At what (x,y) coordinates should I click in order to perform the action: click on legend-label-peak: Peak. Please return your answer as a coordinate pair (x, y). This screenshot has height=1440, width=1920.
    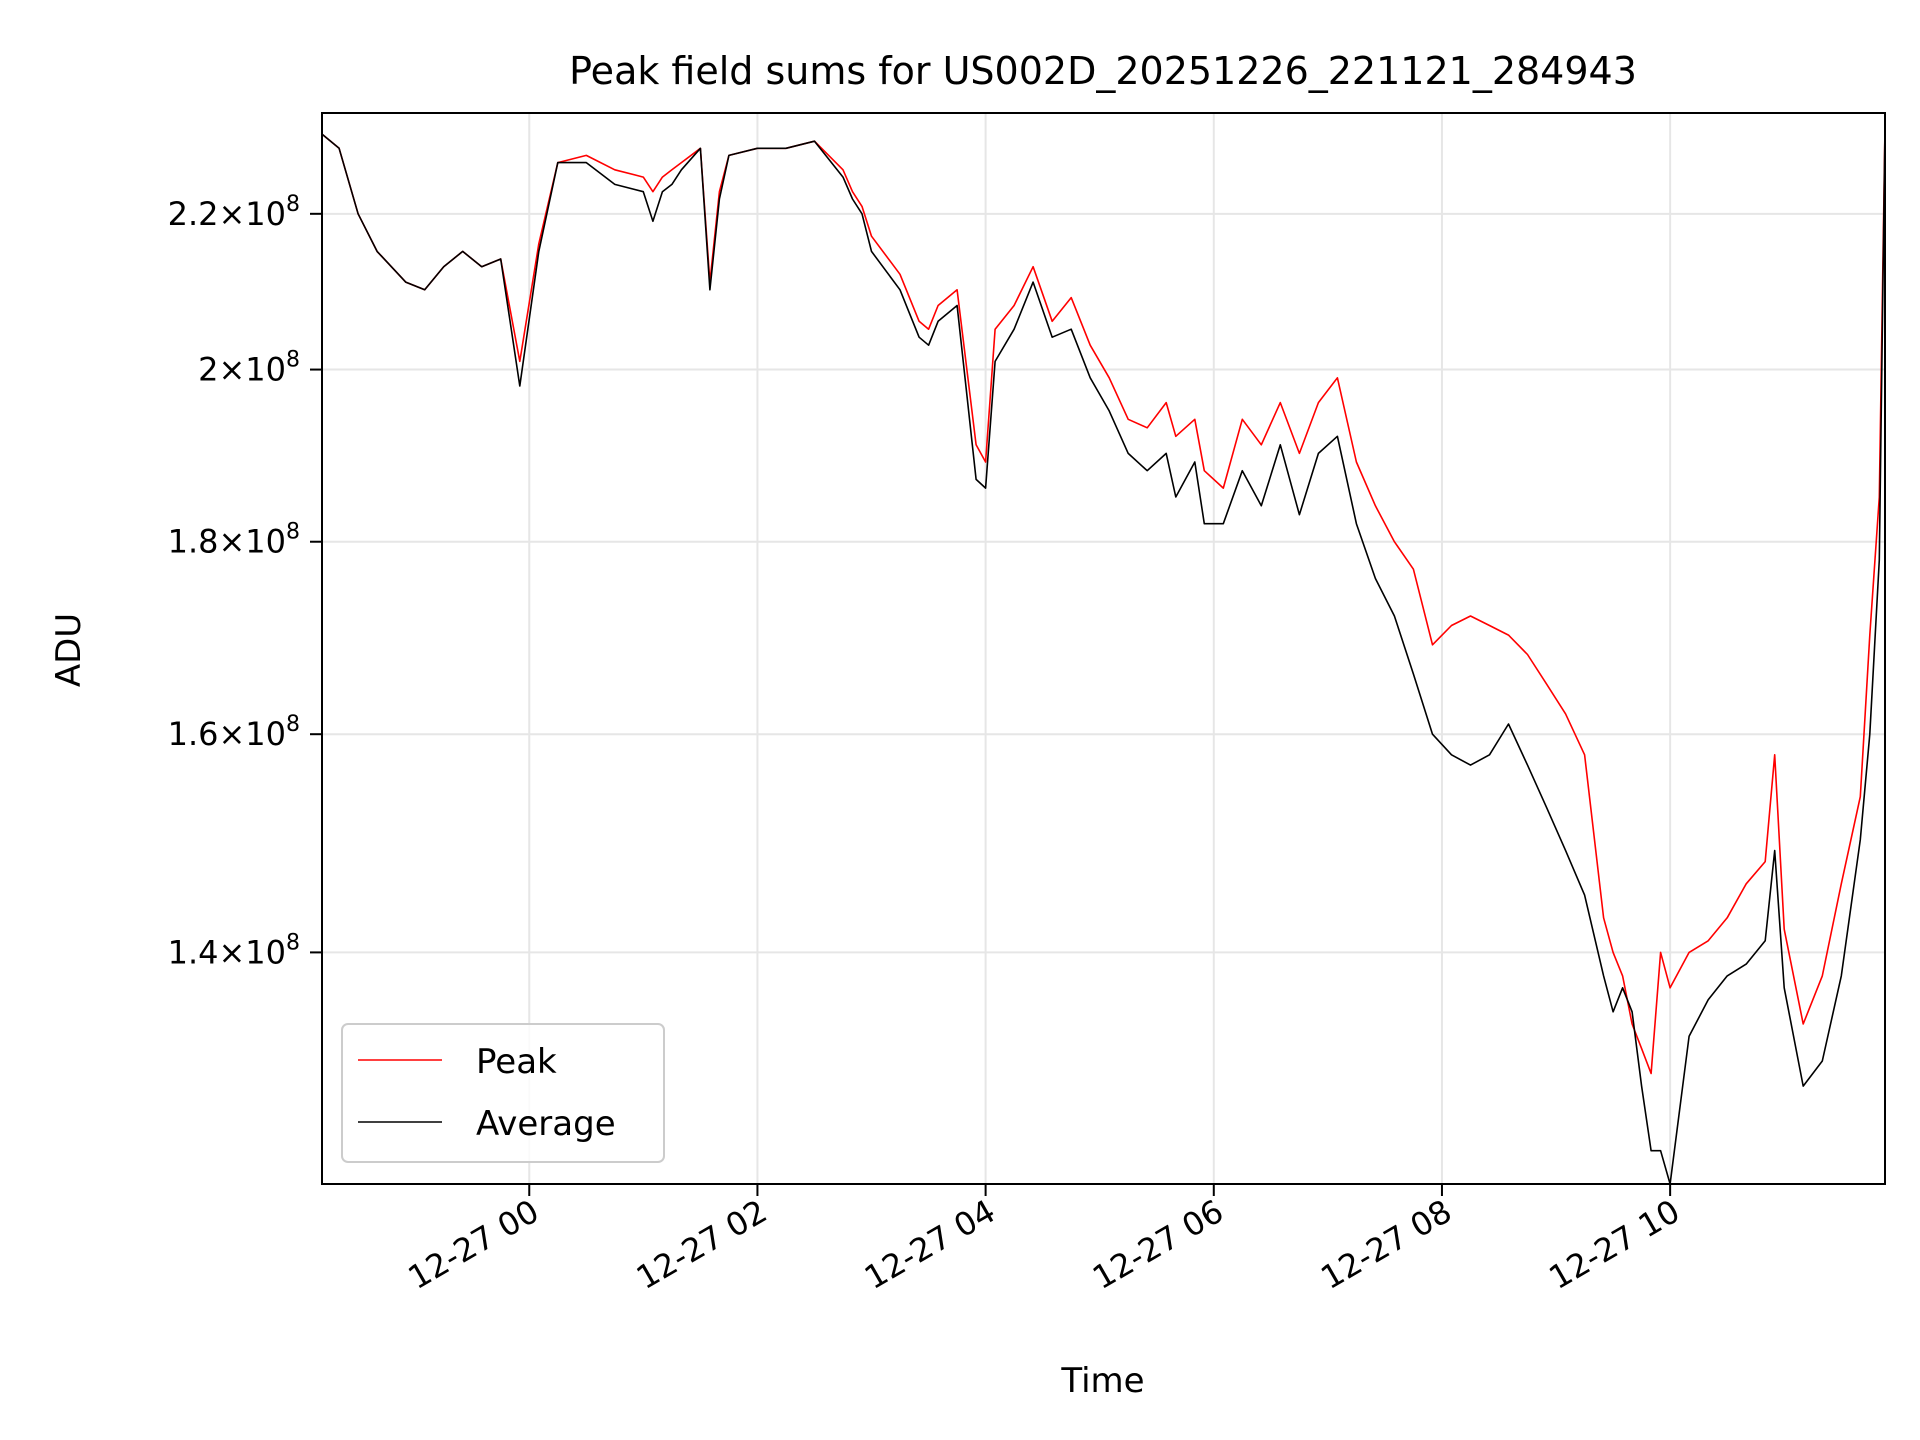
    Looking at the image, I should click on (516, 1062).